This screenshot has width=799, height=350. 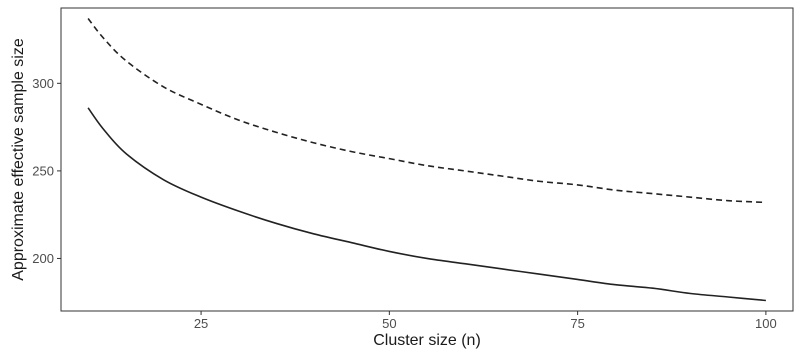 I want to click on y-tick-label: 250, so click(x=43, y=170).